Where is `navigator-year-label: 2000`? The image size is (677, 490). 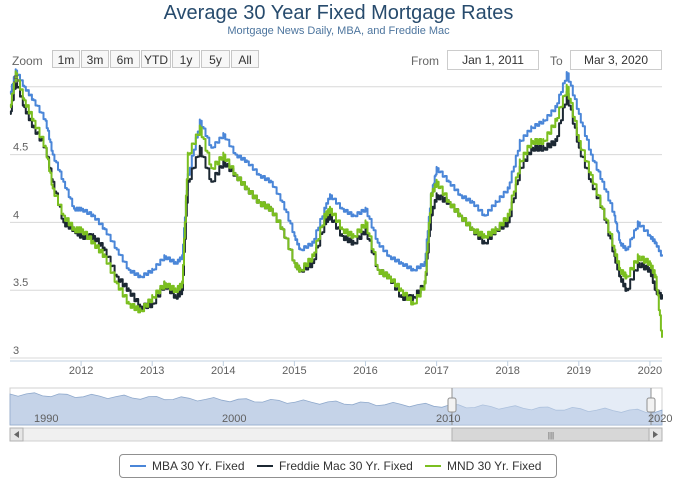 navigator-year-label: 2000 is located at coordinates (234, 419).